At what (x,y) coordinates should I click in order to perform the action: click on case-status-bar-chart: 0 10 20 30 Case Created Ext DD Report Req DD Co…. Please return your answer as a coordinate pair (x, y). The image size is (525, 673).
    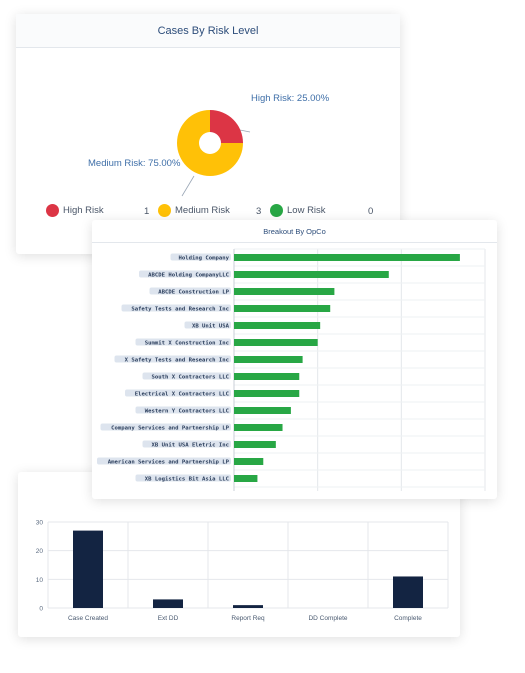
    Looking at the image, I should click on (242, 571).